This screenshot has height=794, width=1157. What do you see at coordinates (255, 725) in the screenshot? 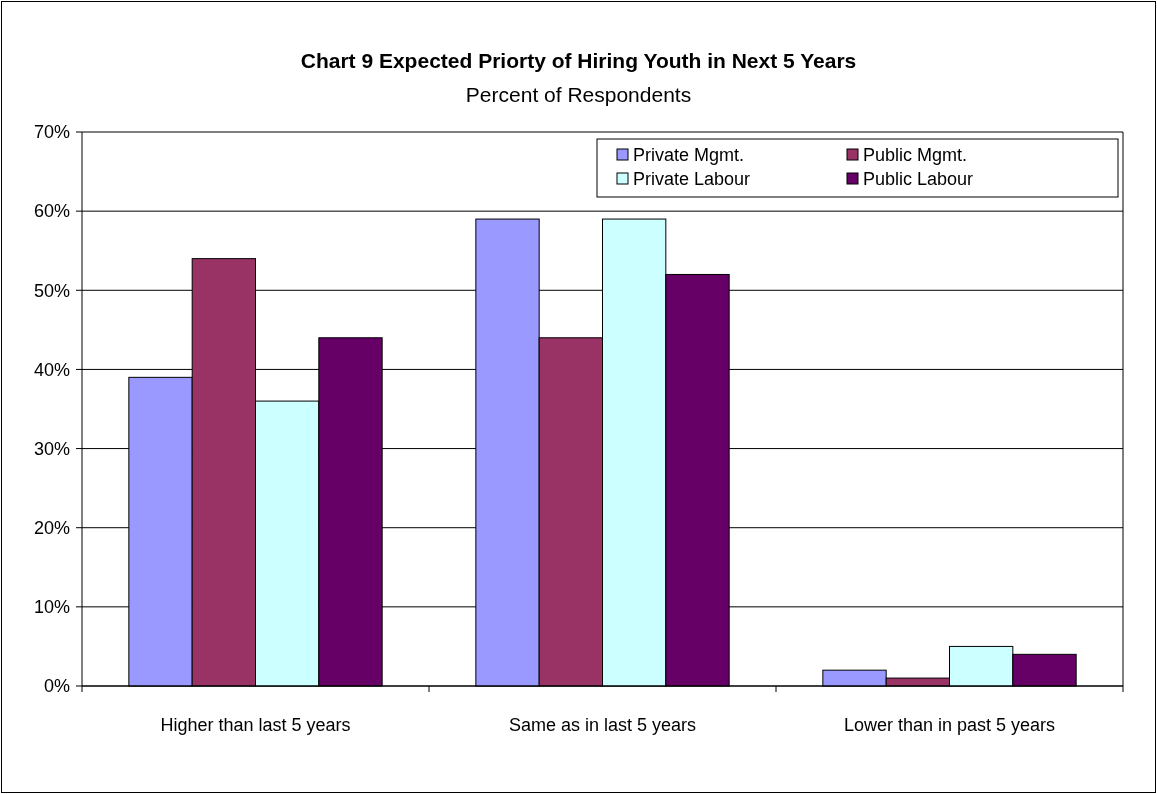
I see `x-tick-label: Higher than last 5 years` at bounding box center [255, 725].